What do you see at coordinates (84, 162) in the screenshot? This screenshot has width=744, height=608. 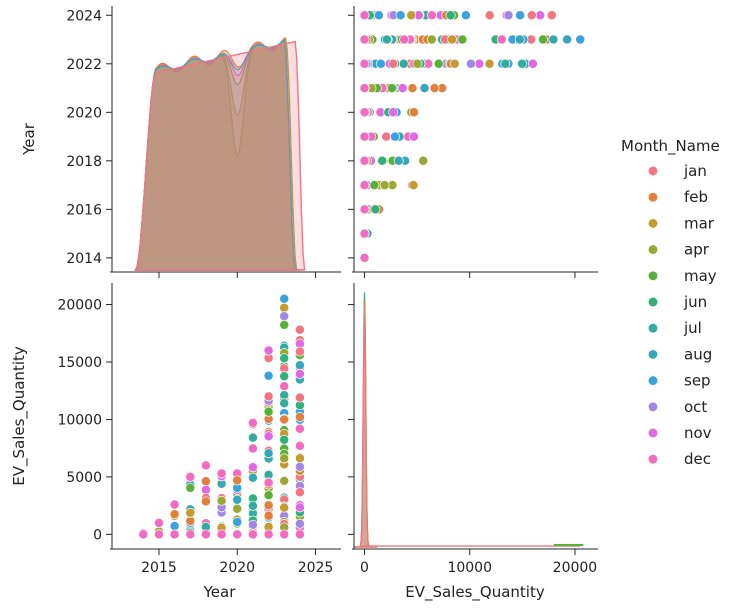 I see `year-ytick-label: 2018` at bounding box center [84, 162].